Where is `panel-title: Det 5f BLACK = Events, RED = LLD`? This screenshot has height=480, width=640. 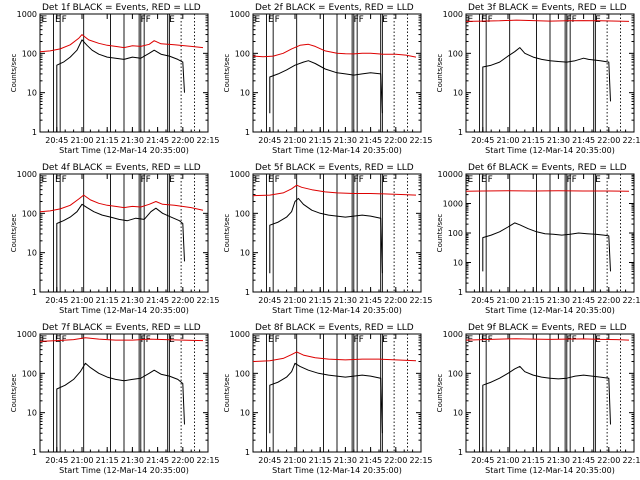
panel-title: Det 5f BLACK = Events, RED = LLD is located at coordinates (334, 168).